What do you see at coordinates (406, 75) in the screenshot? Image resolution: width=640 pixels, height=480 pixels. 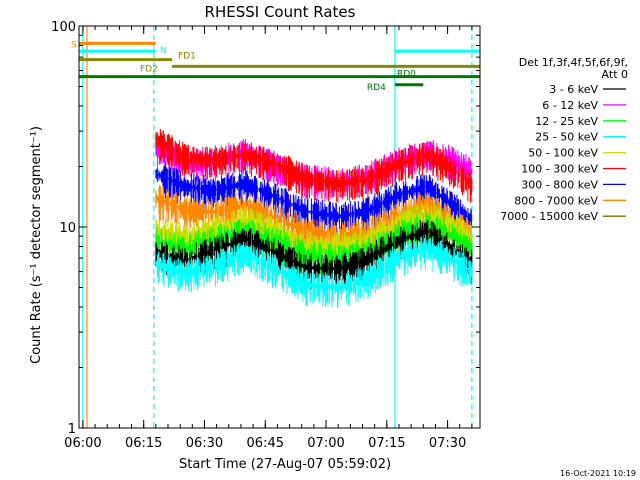 I see `state-bar-label: RD0` at bounding box center [406, 75].